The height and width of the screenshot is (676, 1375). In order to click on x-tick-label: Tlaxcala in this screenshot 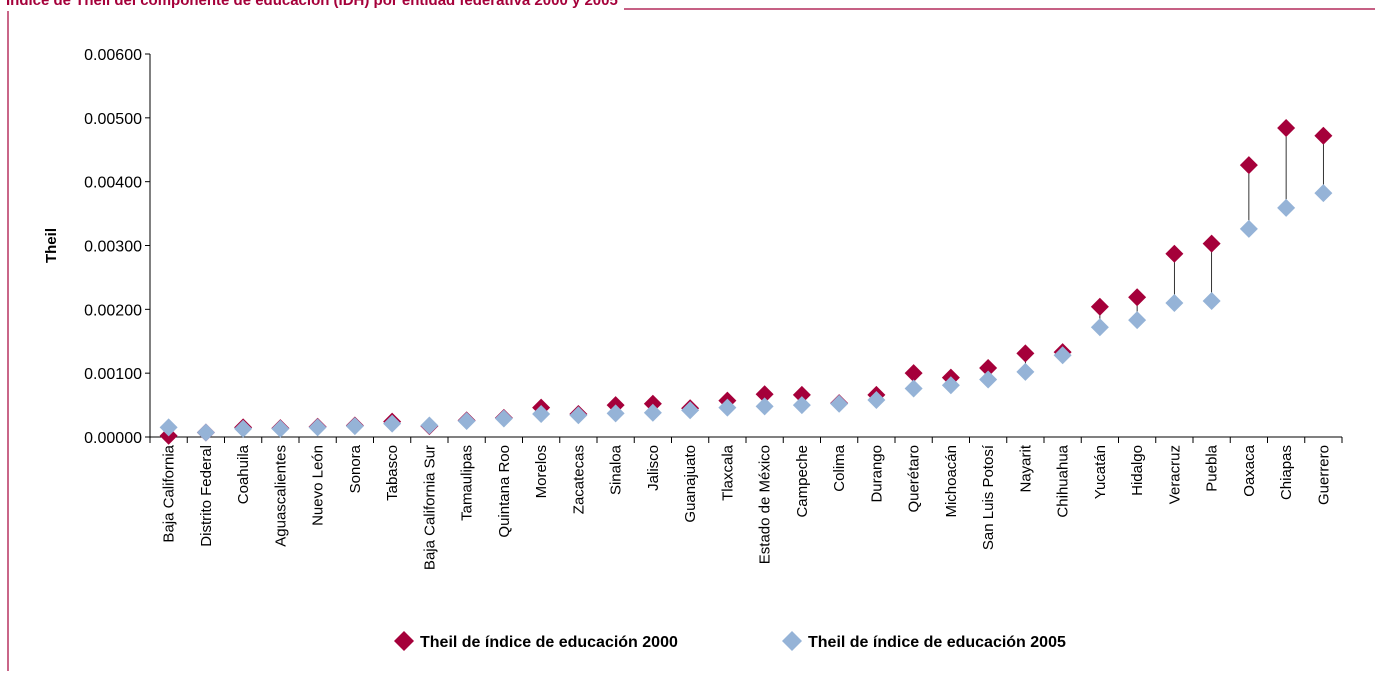, I will do `click(727, 472)`.